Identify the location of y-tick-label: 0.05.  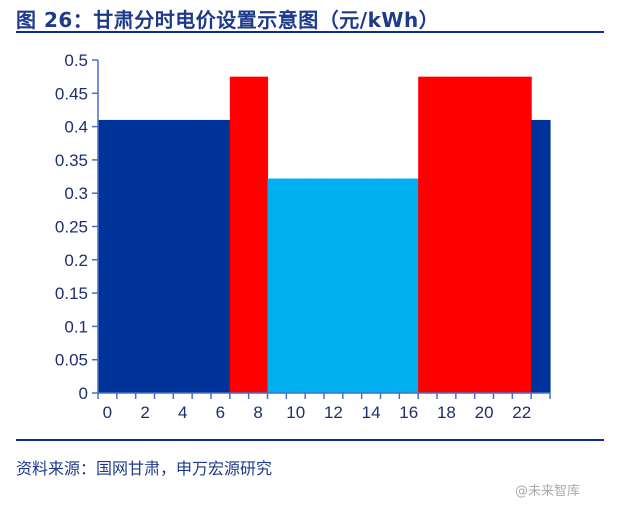
(71, 360).